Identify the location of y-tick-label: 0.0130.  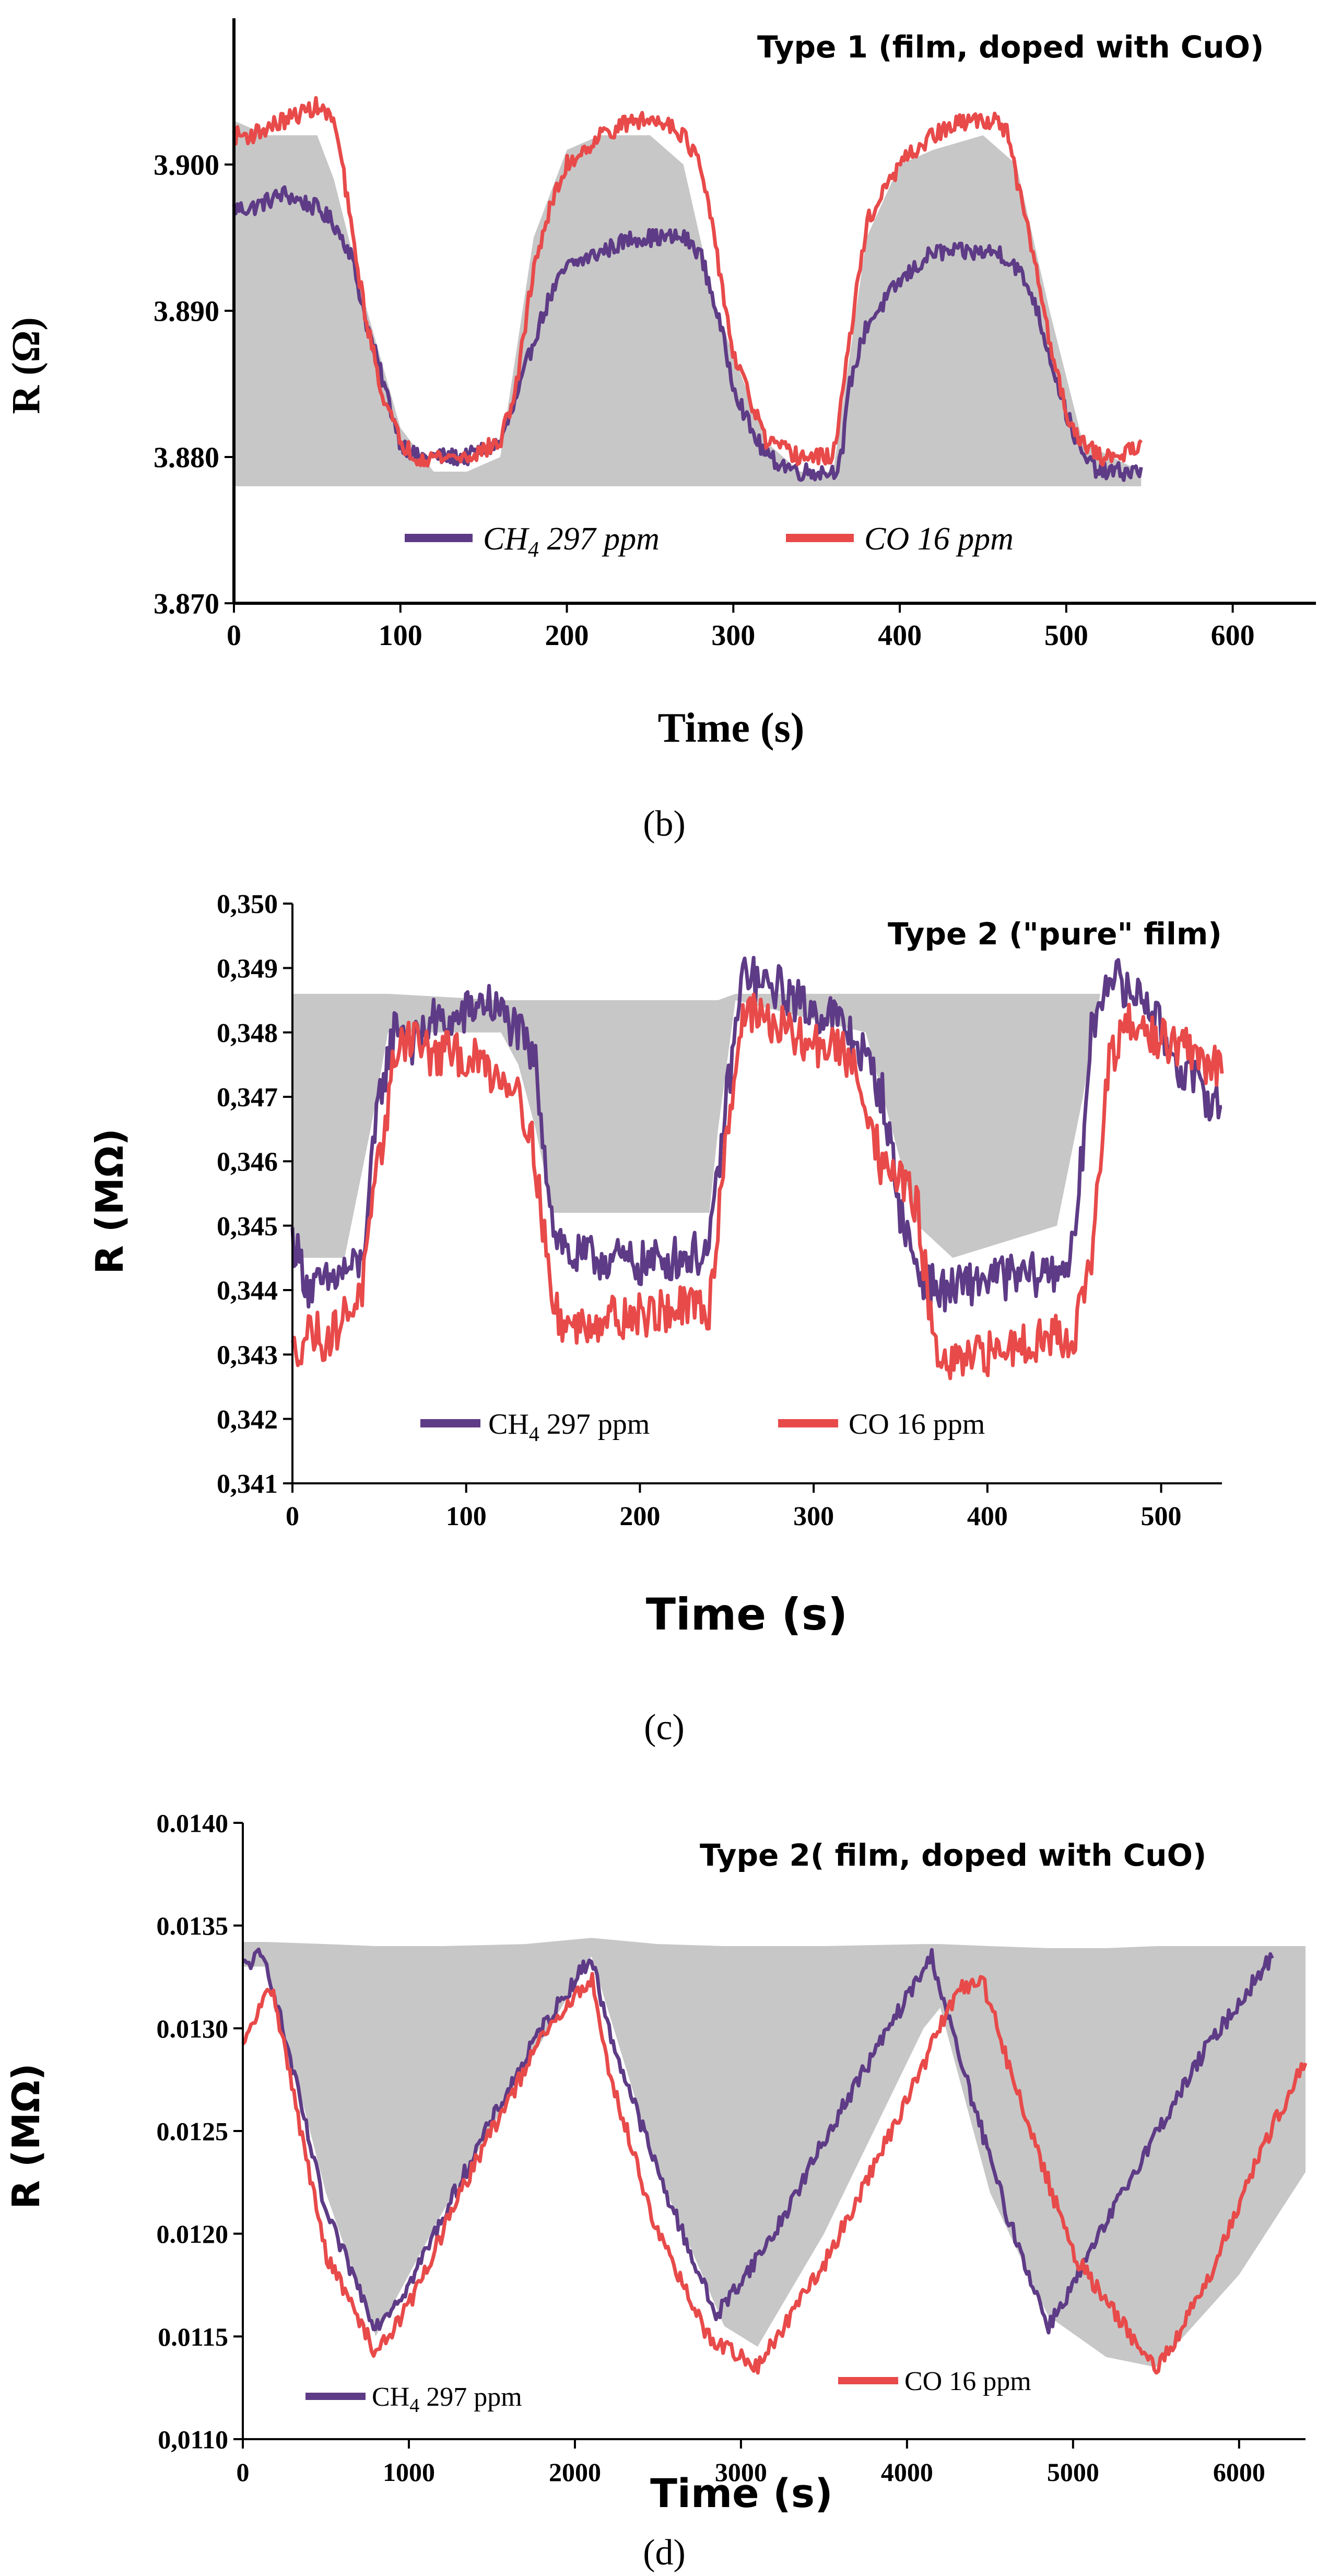
(193, 2028).